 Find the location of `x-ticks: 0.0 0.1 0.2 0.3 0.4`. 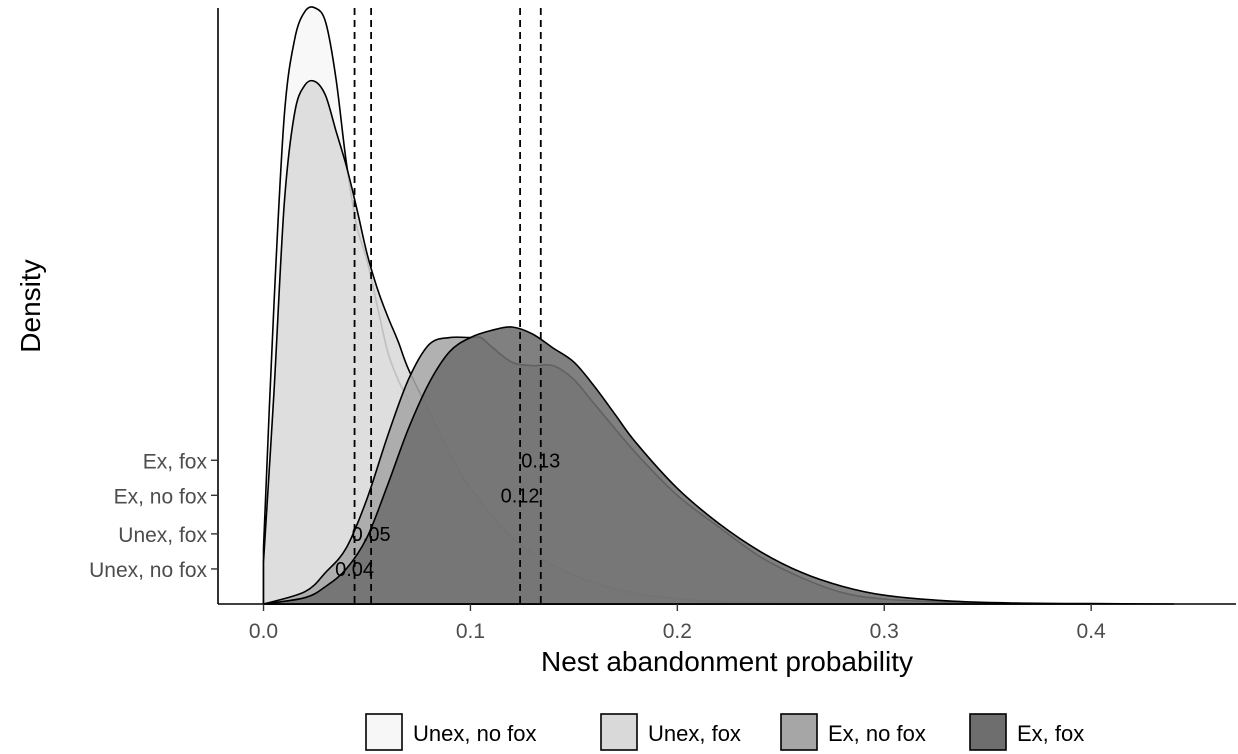

x-ticks: 0.0 0.1 0.2 0.3 0.4 is located at coordinates (677, 623).